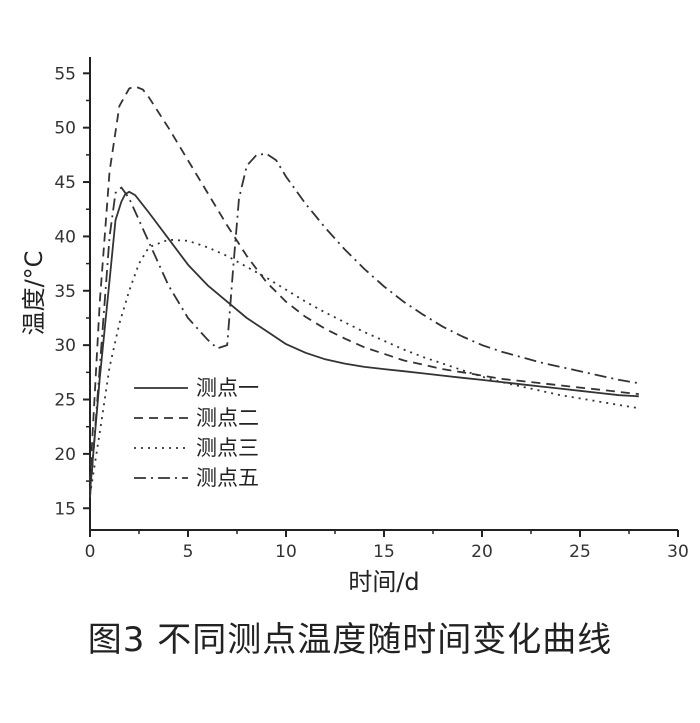  I want to click on x-tick-label: 20, so click(482, 552).